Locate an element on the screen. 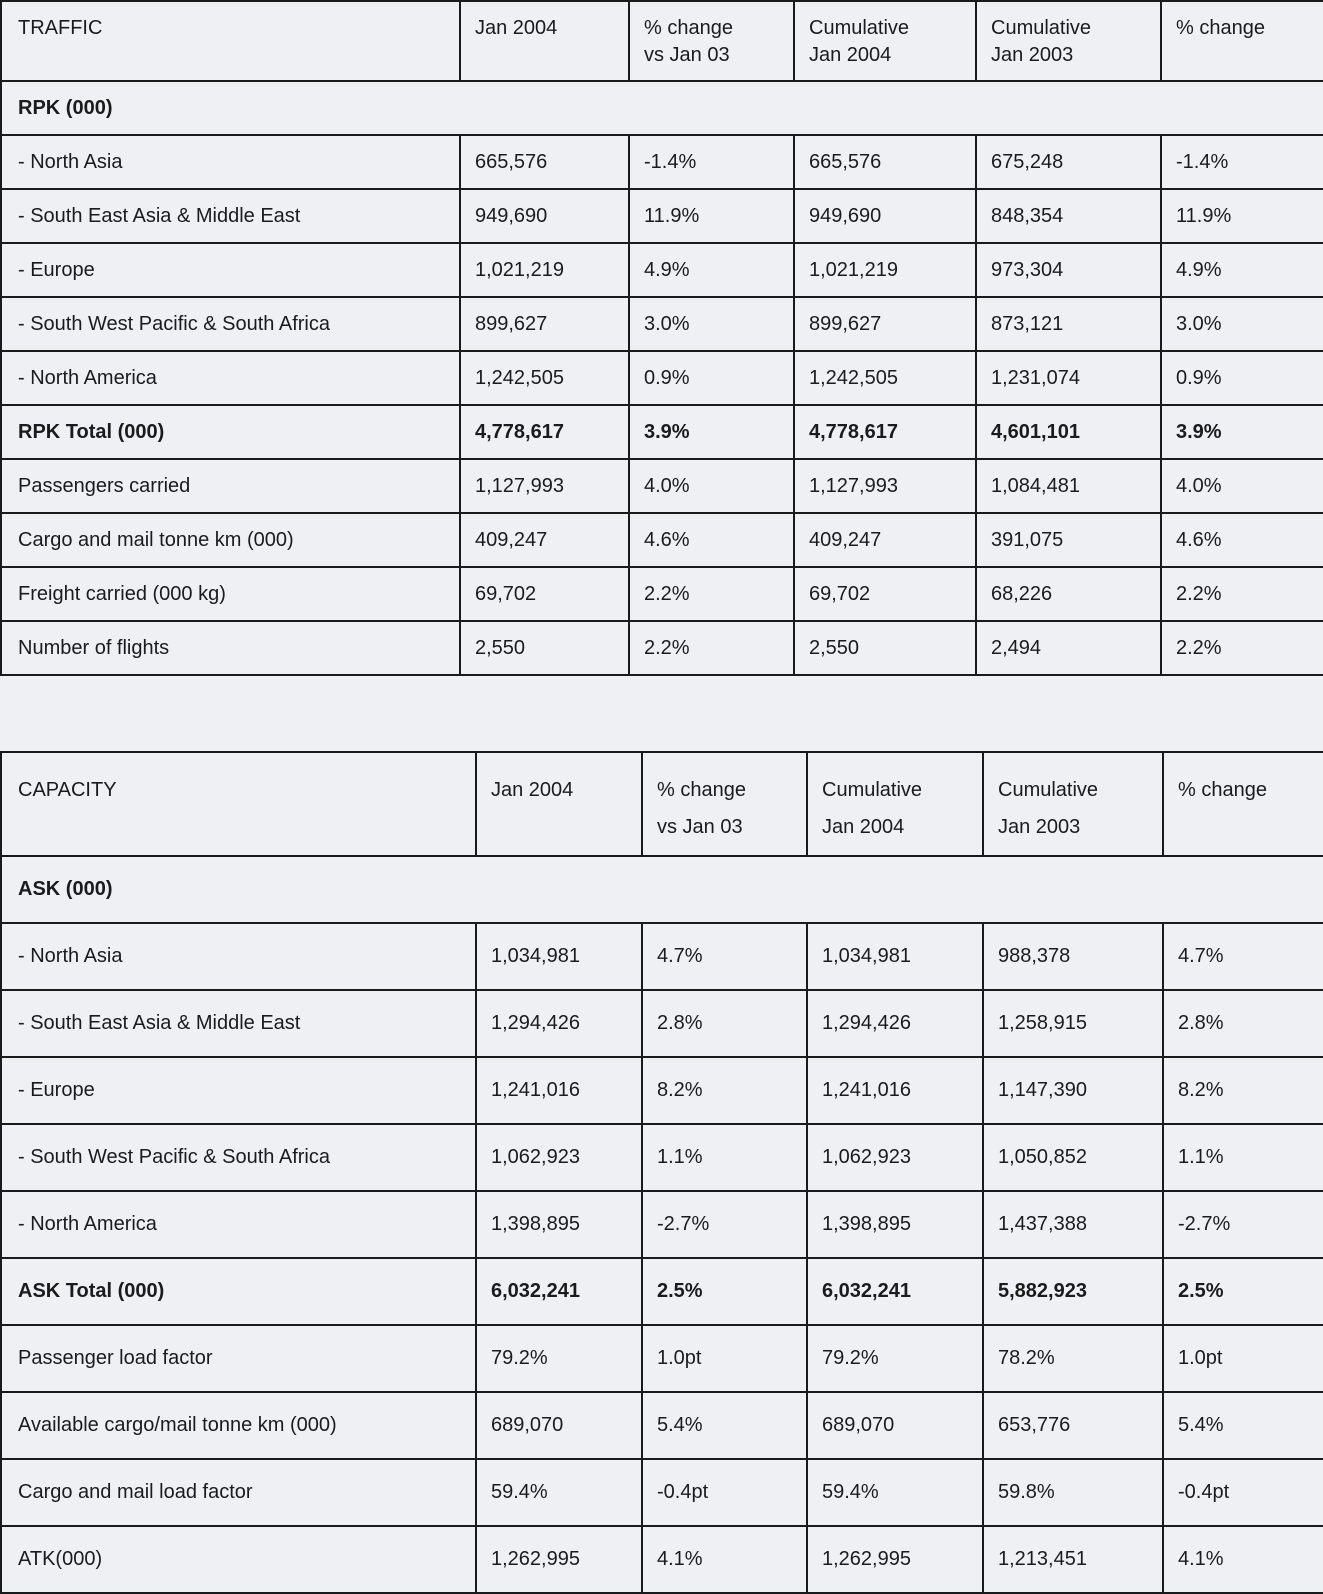  value-cell: 873,121 is located at coordinates (1068, 324).